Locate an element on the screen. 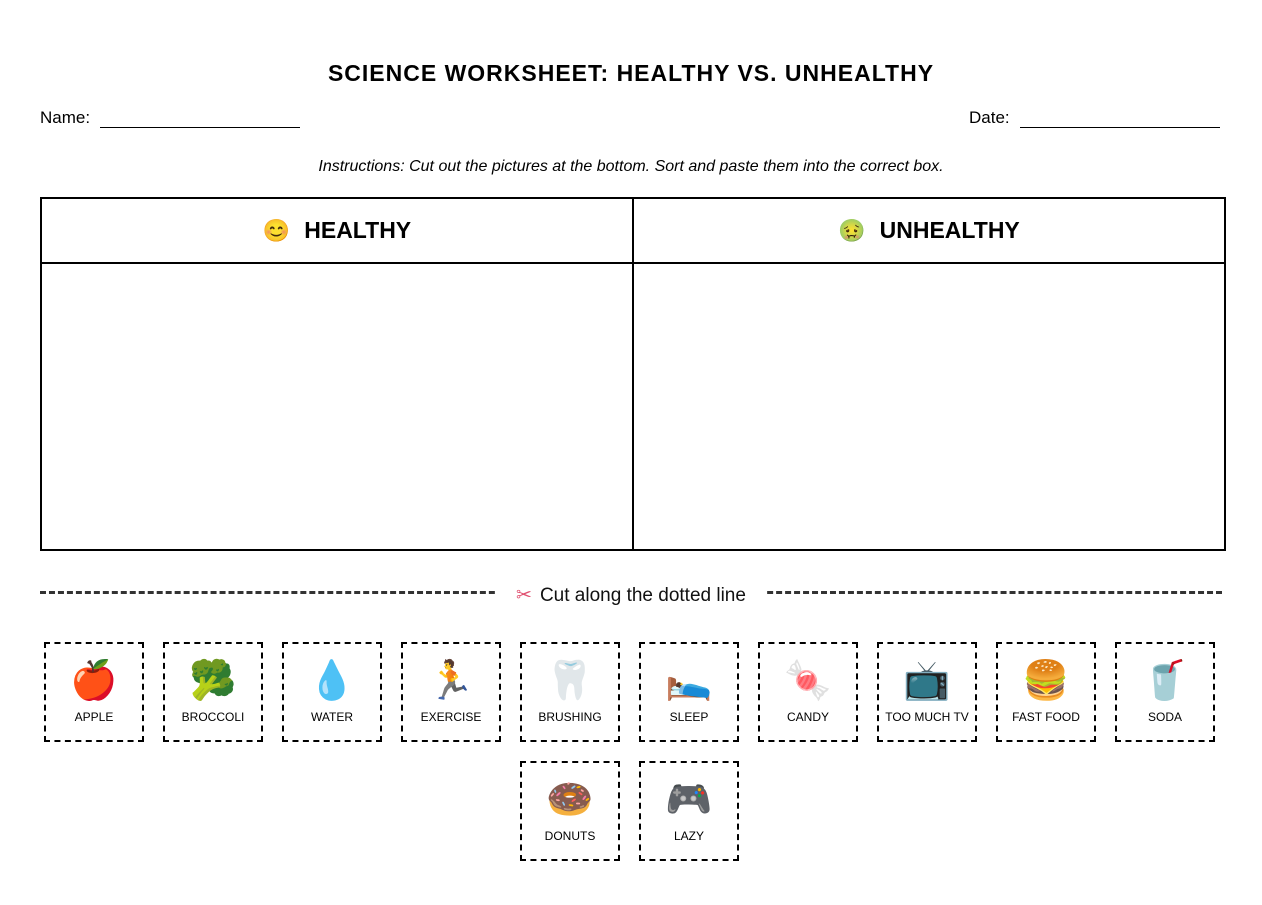 This screenshot has height=905, width=1262. card-brushing: 🦷 BRUSHING is located at coordinates (570, 692).